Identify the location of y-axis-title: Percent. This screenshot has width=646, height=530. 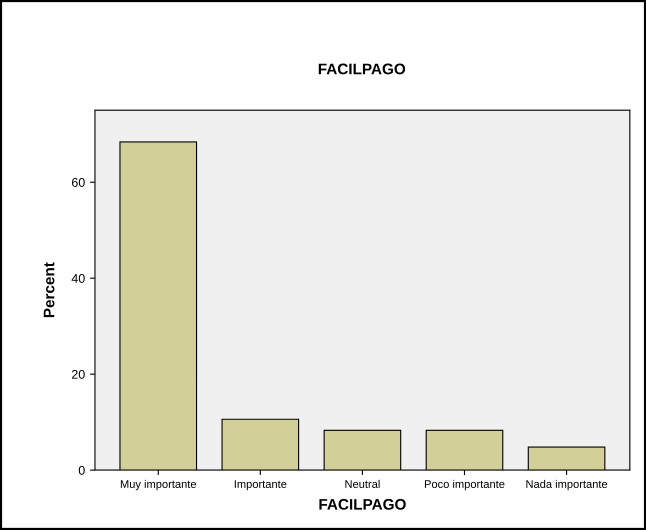
(49, 290).